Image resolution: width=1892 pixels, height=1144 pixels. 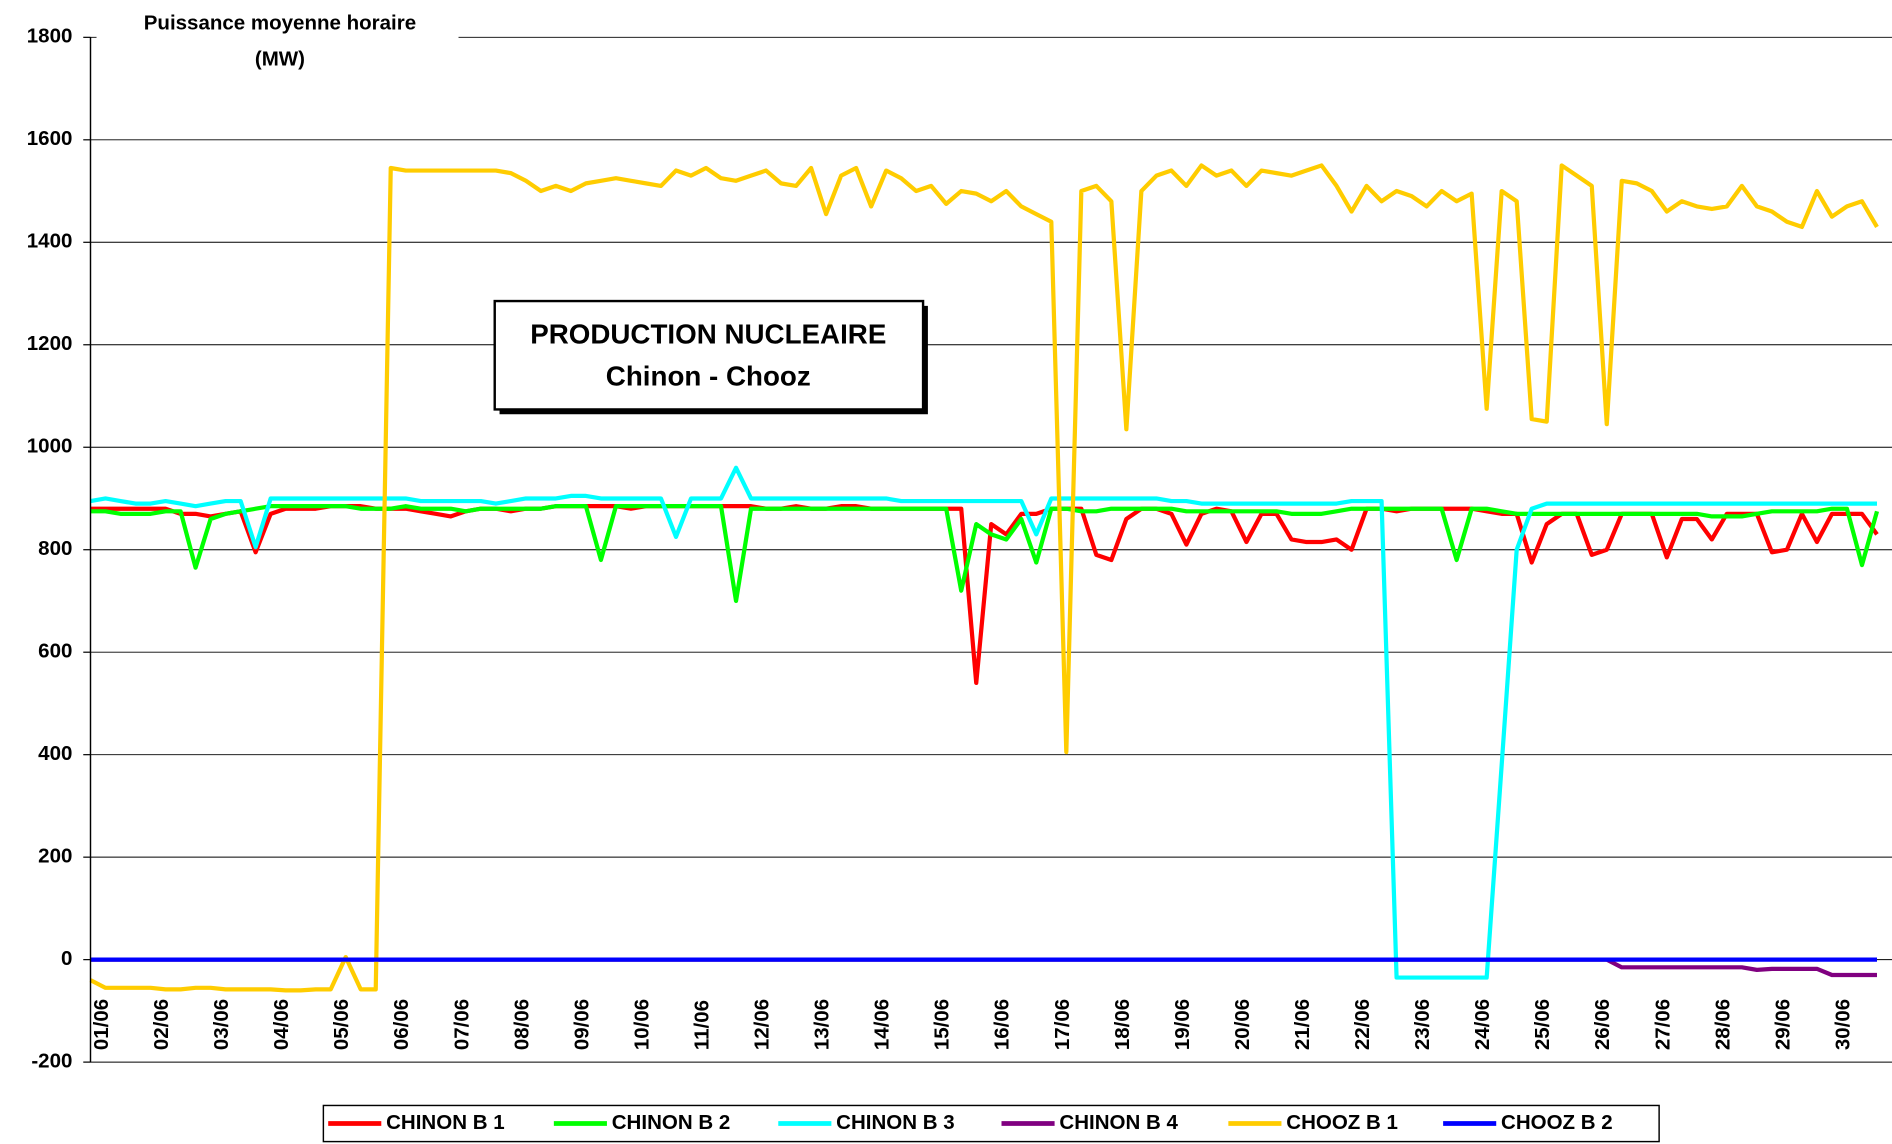 I want to click on x-tick-label: 27/06, so click(x=1662, y=1024).